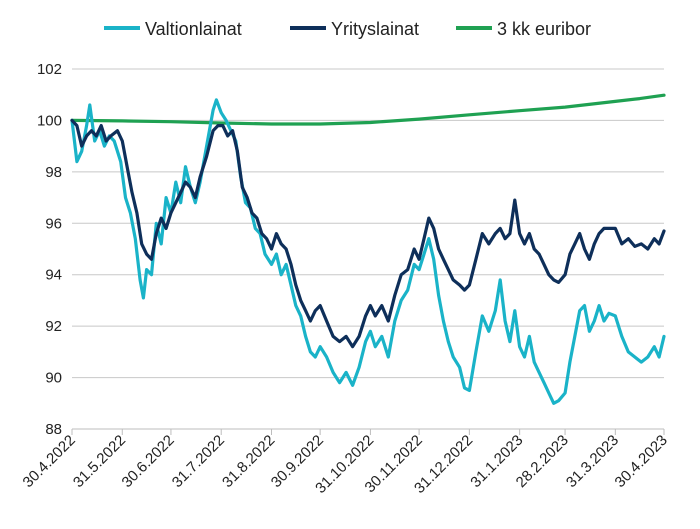  I want to click on y-tick-label: 90, so click(53, 378).